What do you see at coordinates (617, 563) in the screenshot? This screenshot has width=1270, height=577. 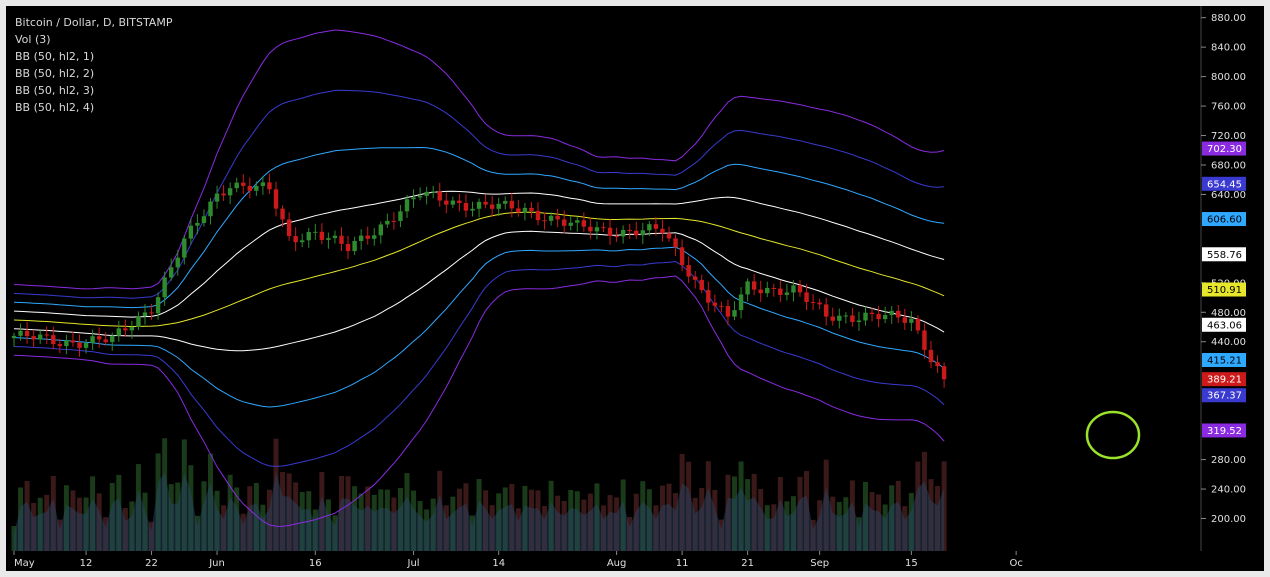 I see `x-tick-label: Aug` at bounding box center [617, 563].